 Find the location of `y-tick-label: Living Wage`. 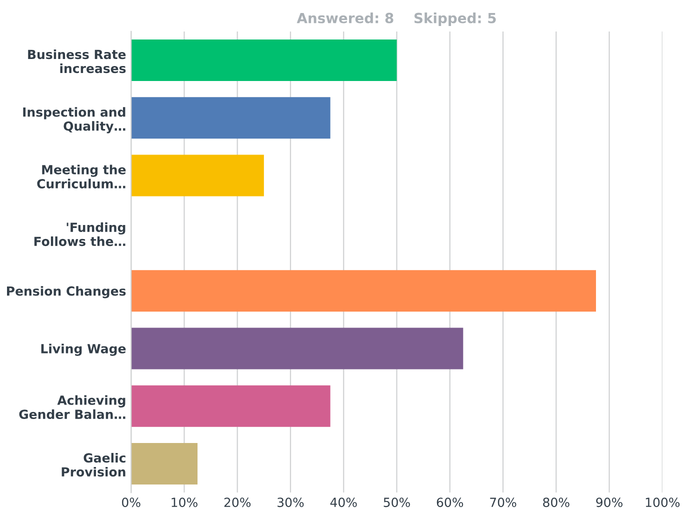

y-tick-label: Living Wage is located at coordinates (83, 350).